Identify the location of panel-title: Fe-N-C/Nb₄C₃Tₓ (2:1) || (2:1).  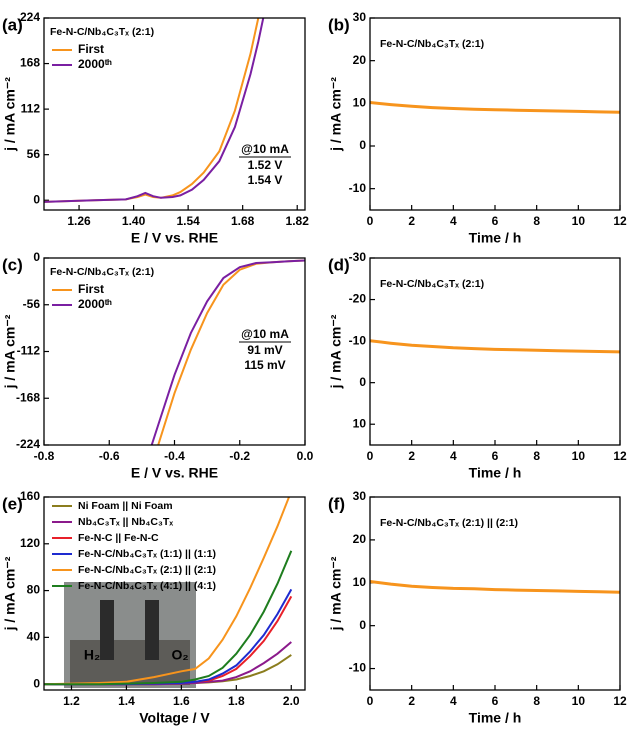
(449, 523).